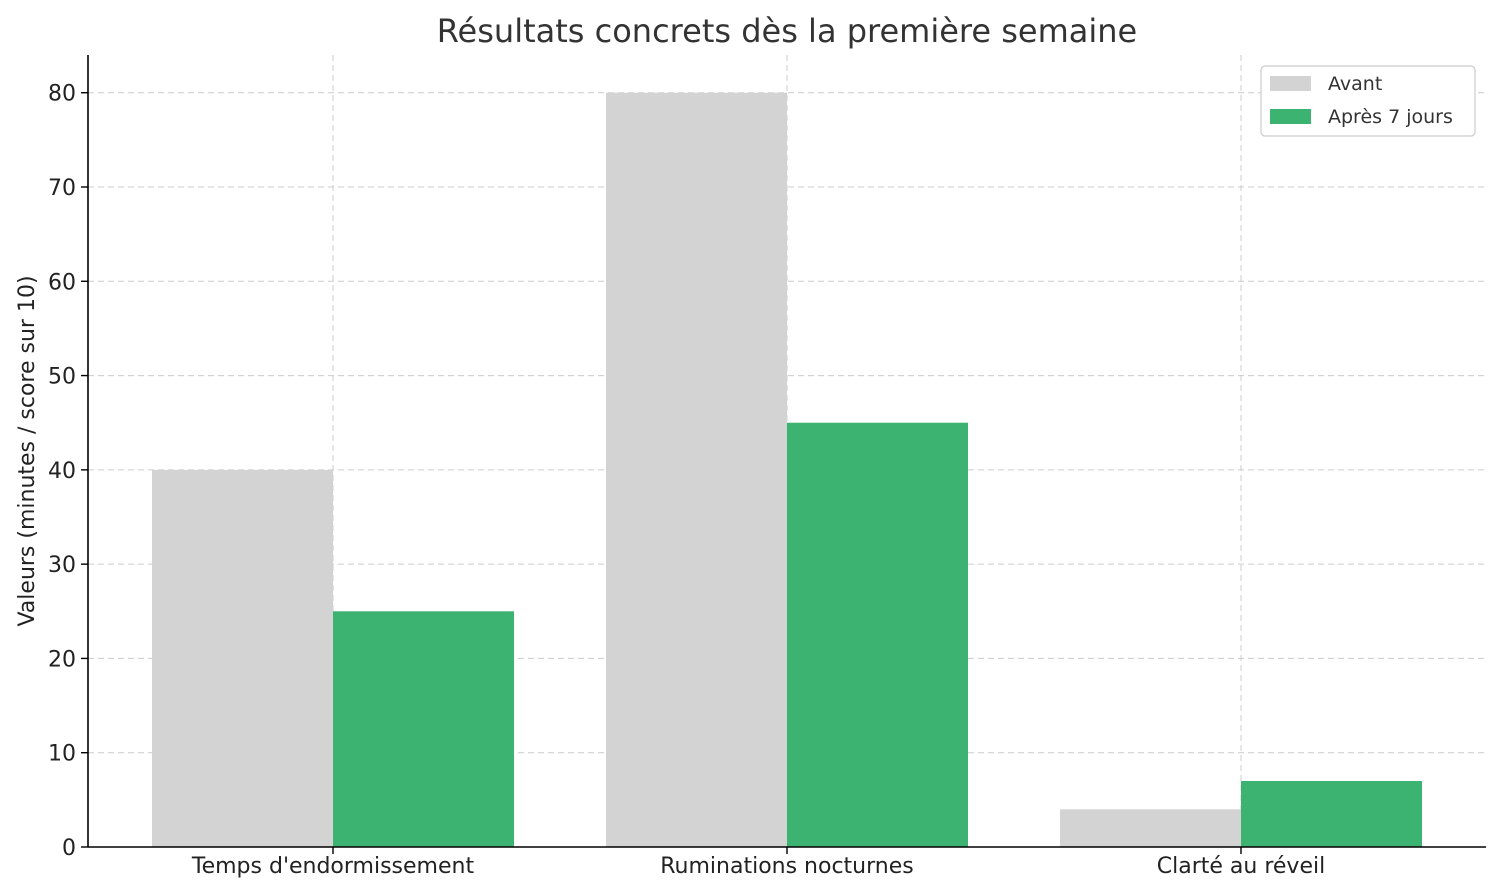  Describe the element at coordinates (1241, 866) in the screenshot. I see `x-tick-label: Clarté au réveil` at that location.